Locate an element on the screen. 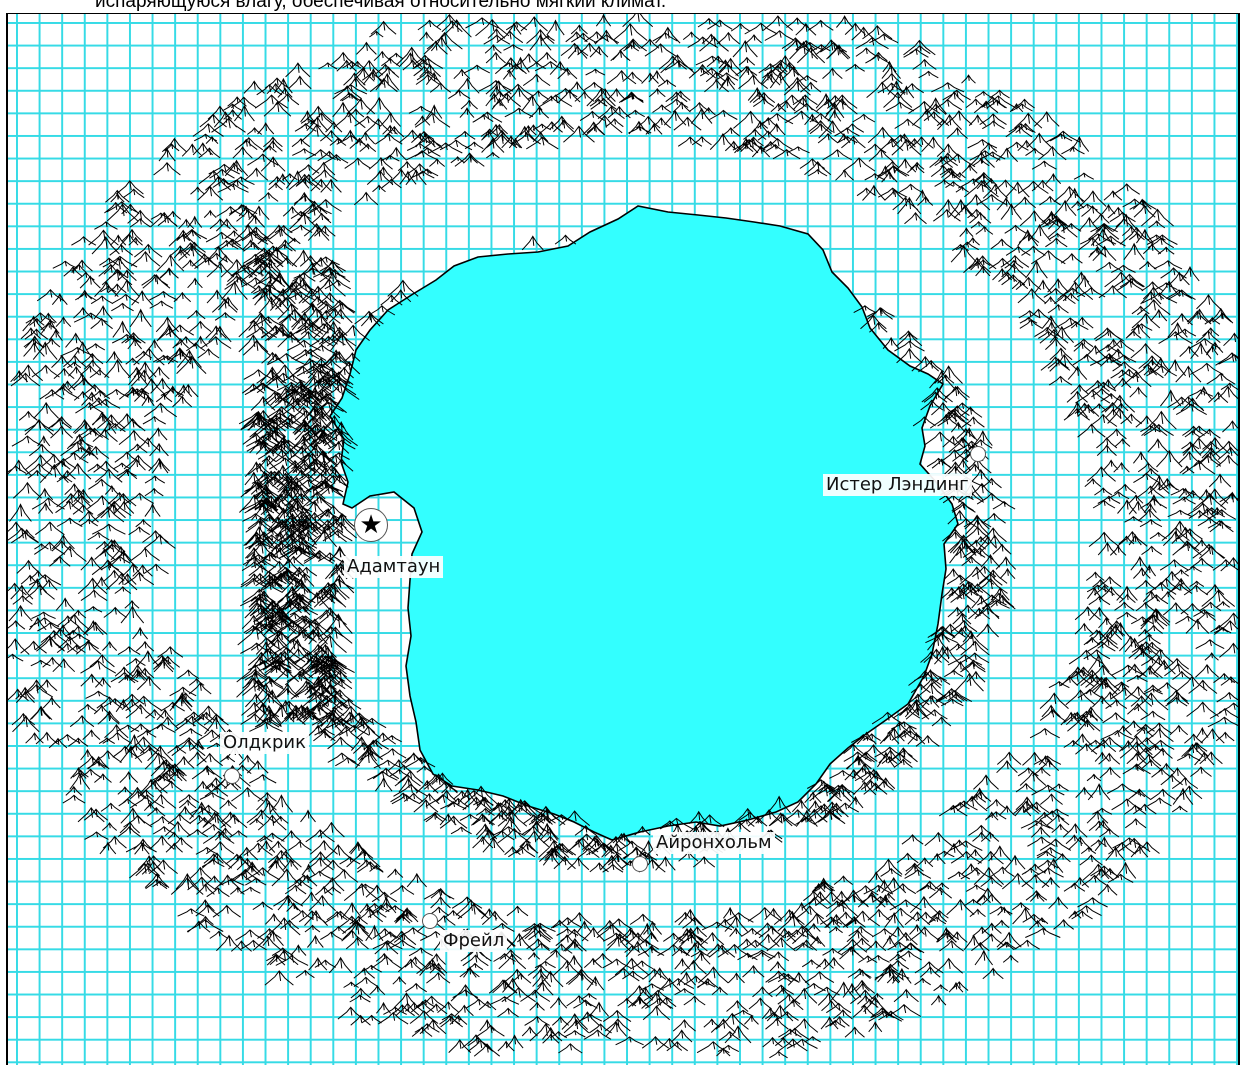 The height and width of the screenshot is (1073, 1243). capital-star-icon: ★ is located at coordinates (371, 525).